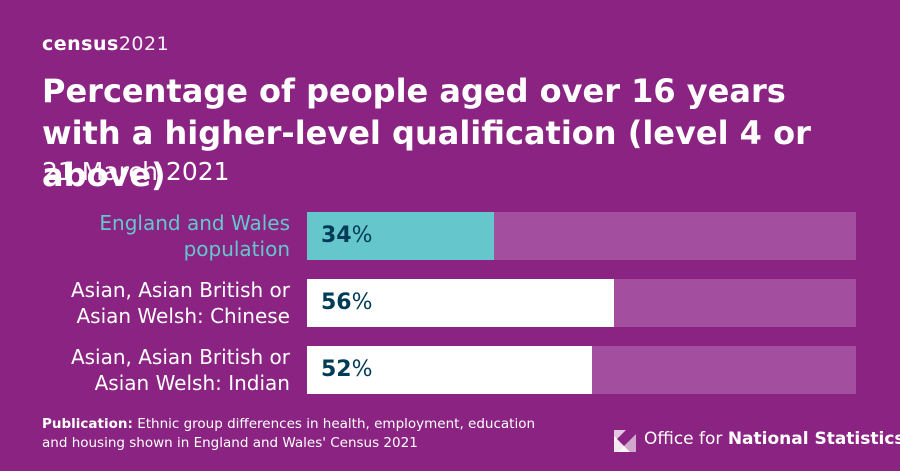 This screenshot has height=471, width=900. I want to click on bar-value-number: 34, so click(336, 235).